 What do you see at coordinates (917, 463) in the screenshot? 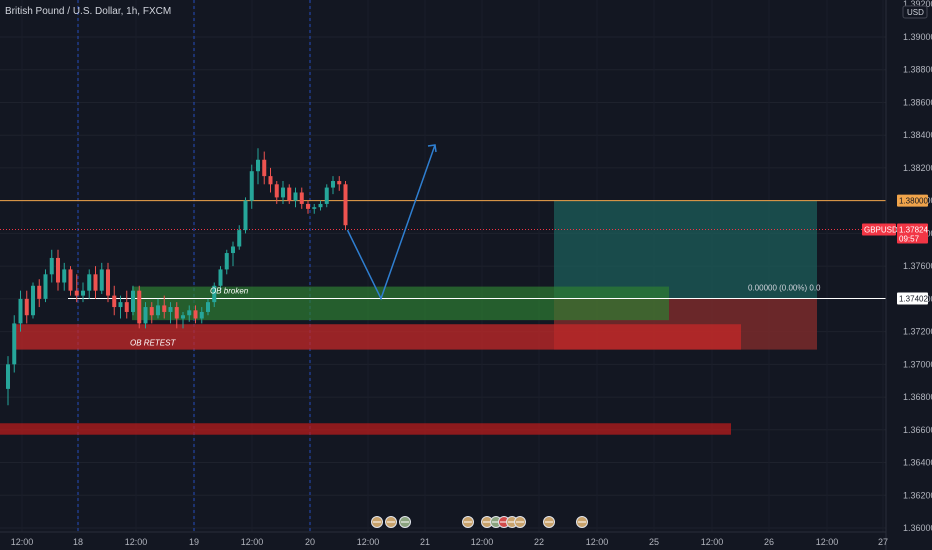
I see `price-tick-label: 1.36400` at bounding box center [917, 463].